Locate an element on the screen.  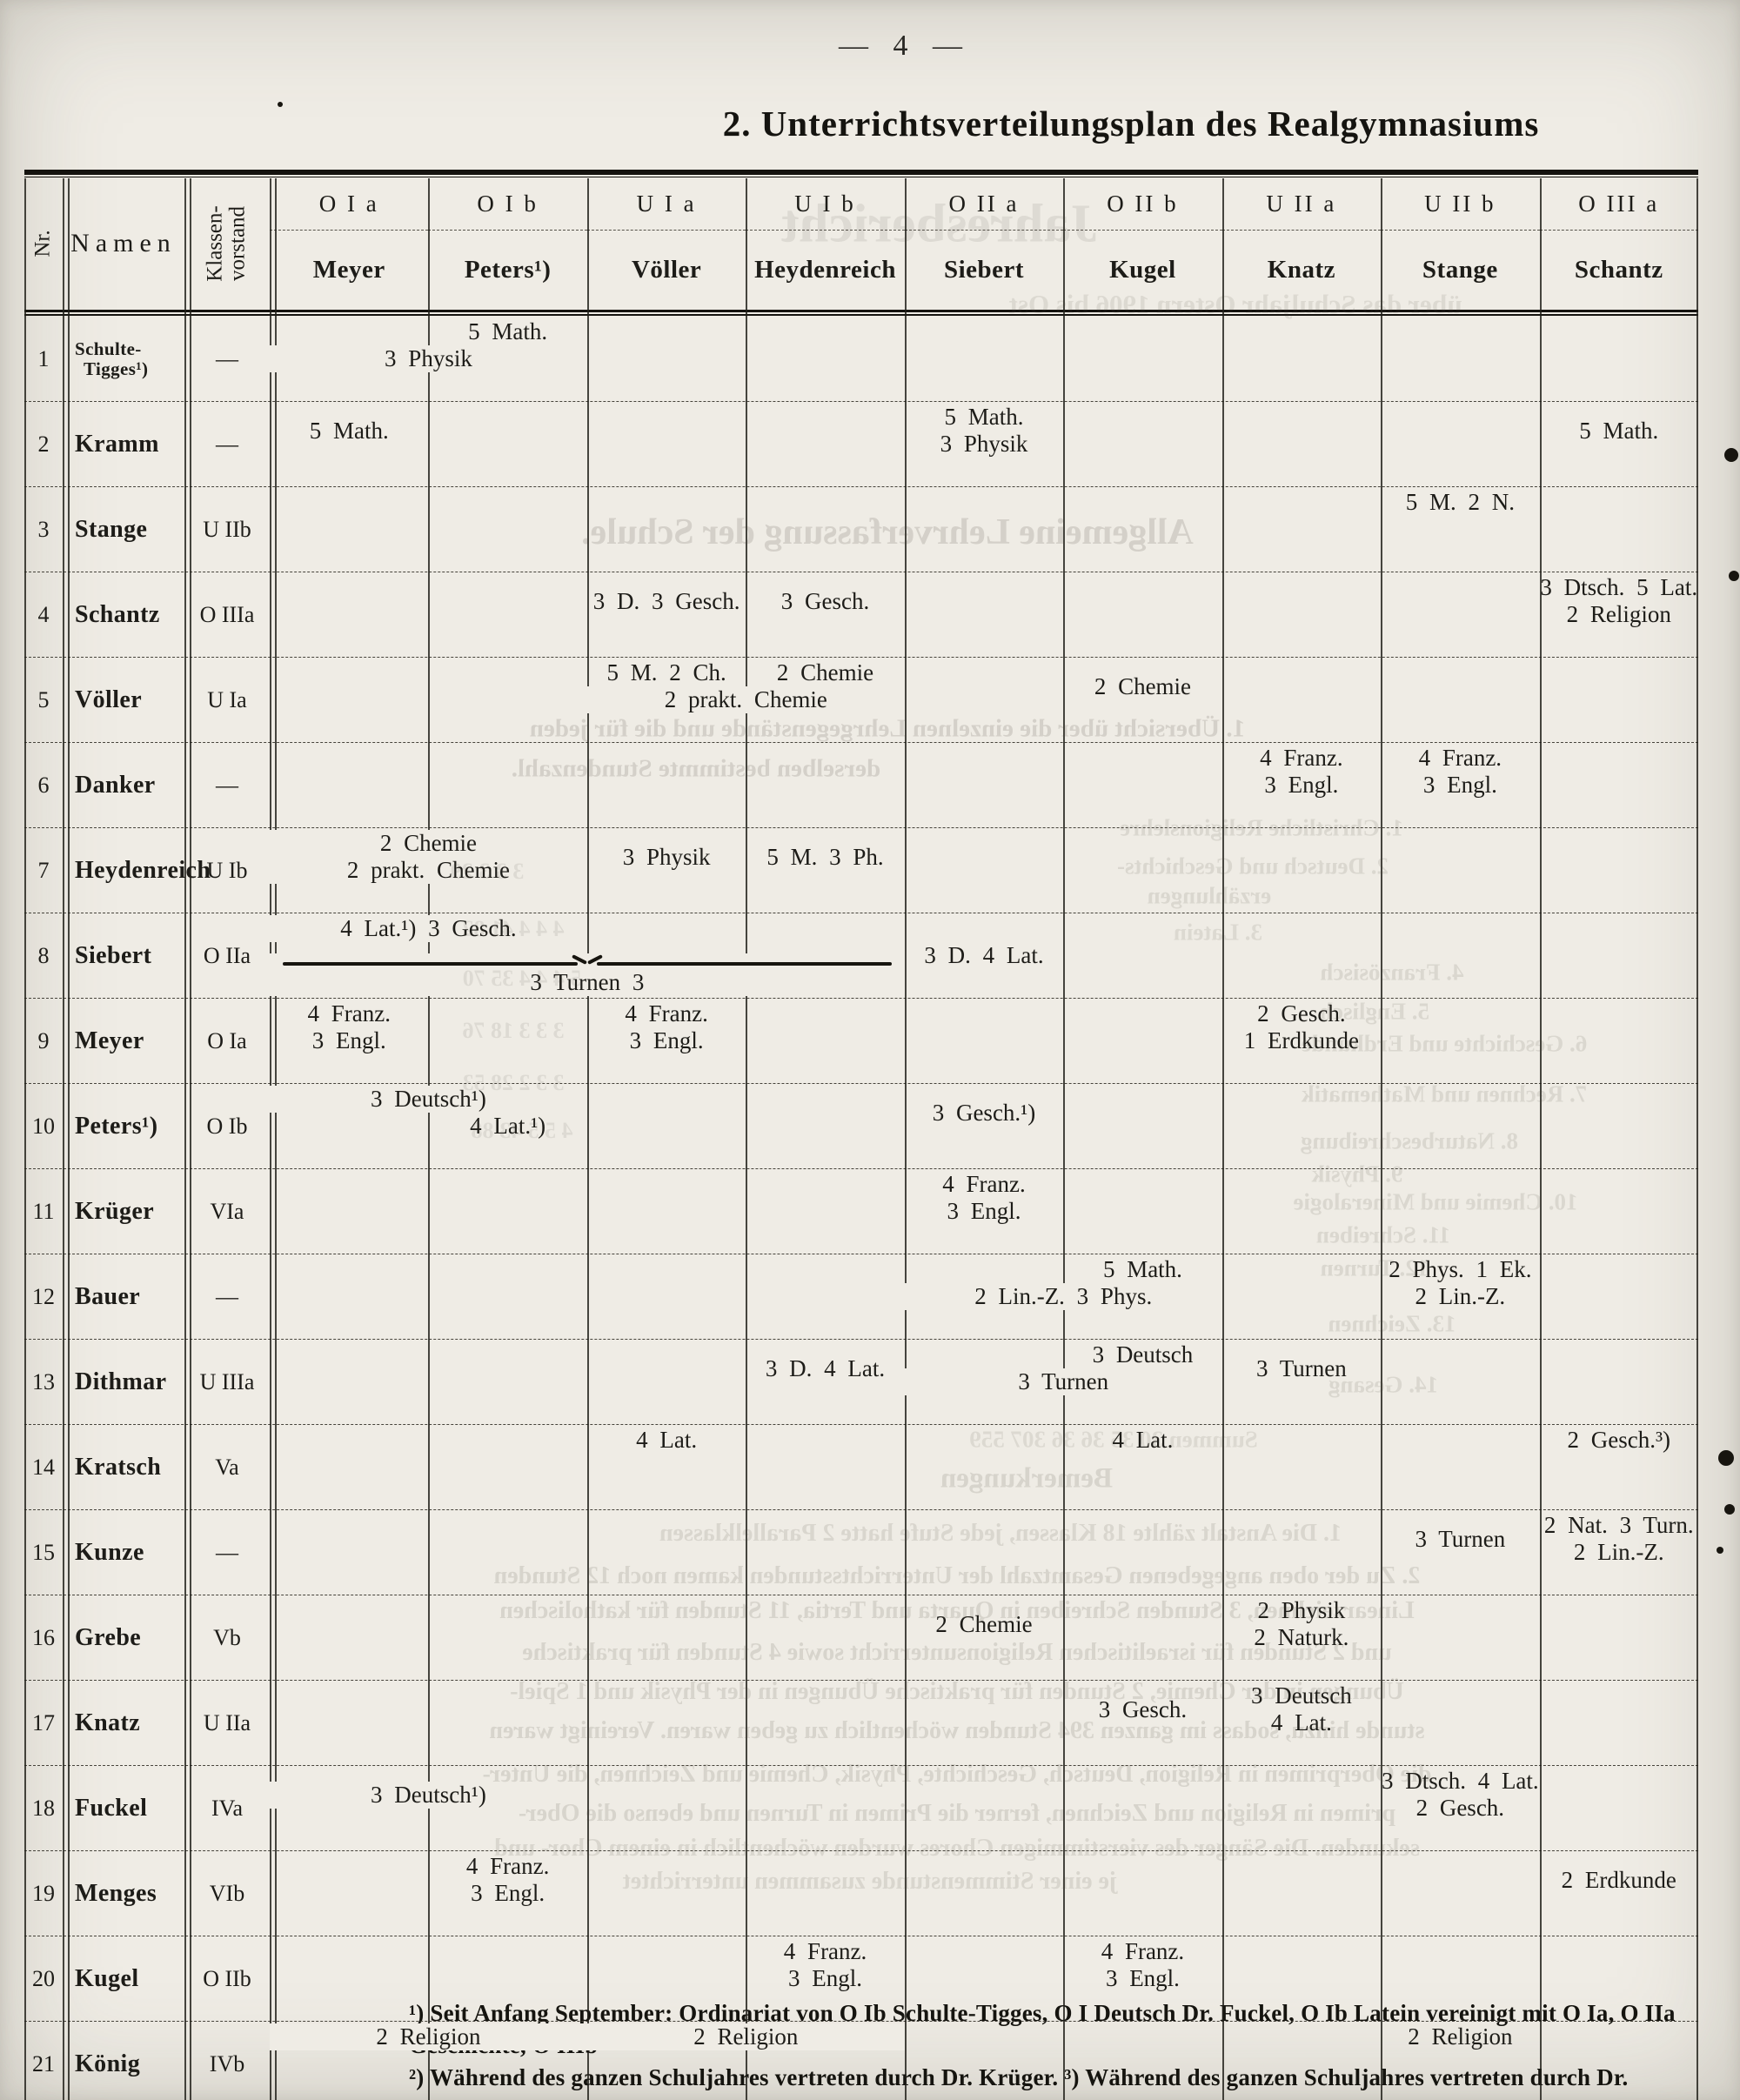
teacher-name: Kugel is located at coordinates (107, 1978).